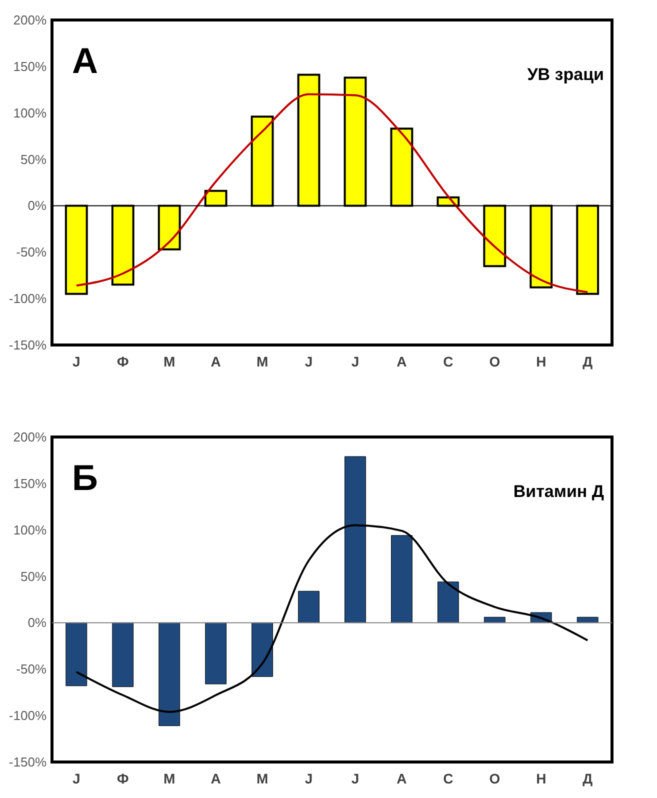 The height and width of the screenshot is (798, 657). What do you see at coordinates (85, 60) in the screenshot?
I see `annotation: А` at bounding box center [85, 60].